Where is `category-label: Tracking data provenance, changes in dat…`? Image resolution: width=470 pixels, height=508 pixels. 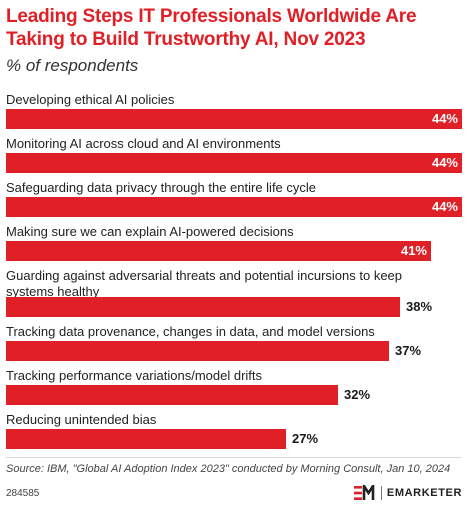 category-label: Tracking data provenance, changes in dat… is located at coordinates (190, 331).